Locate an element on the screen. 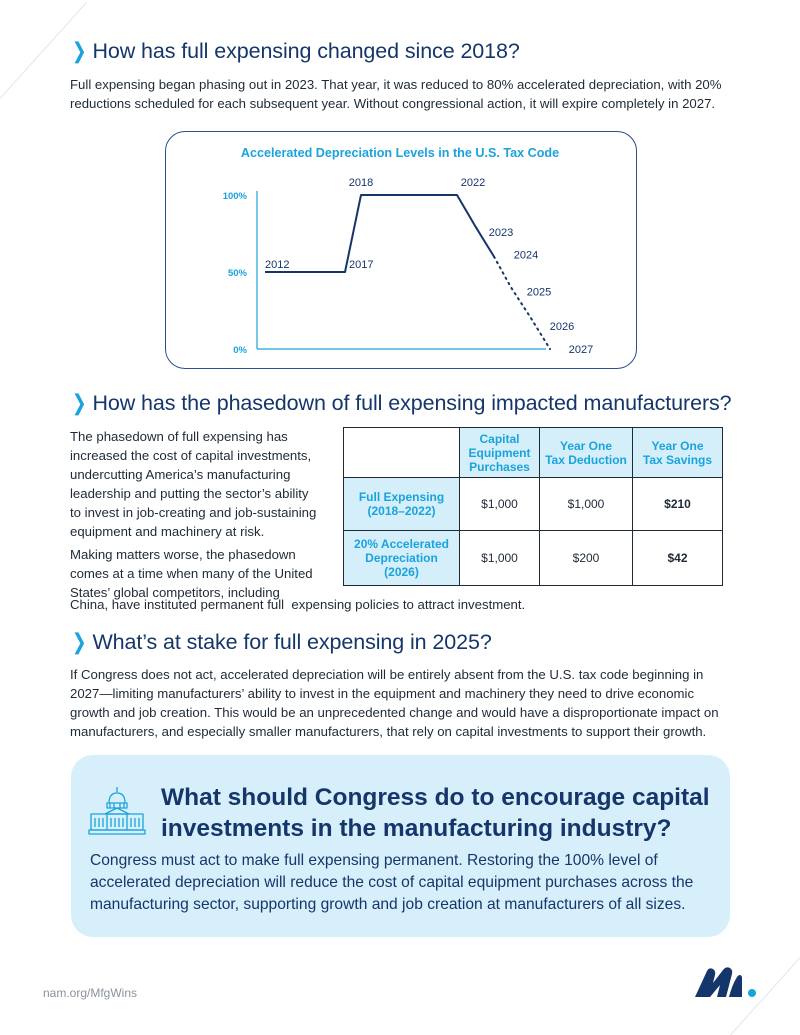  capitol-building-icon is located at coordinates (117, 811).